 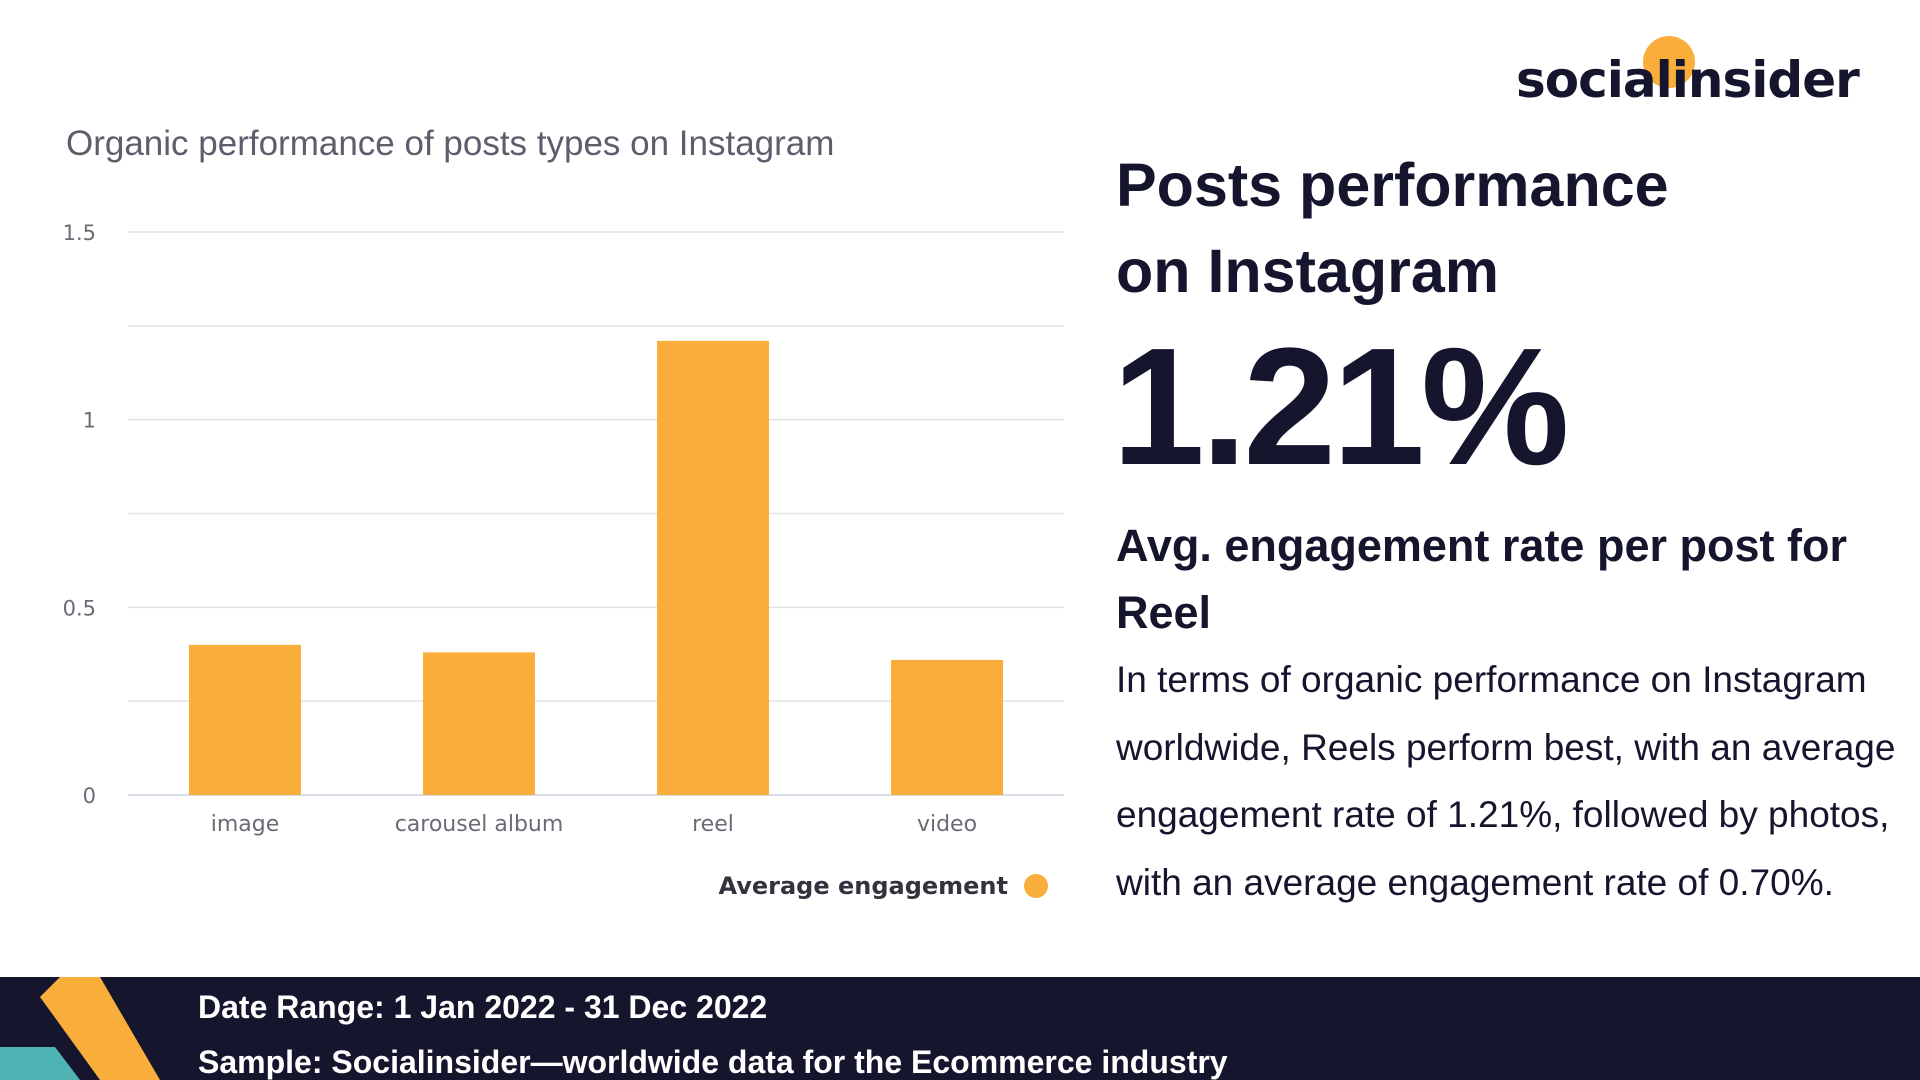 What do you see at coordinates (1665, 66) in the screenshot?
I see `logo-eyes-icon: :` at bounding box center [1665, 66].